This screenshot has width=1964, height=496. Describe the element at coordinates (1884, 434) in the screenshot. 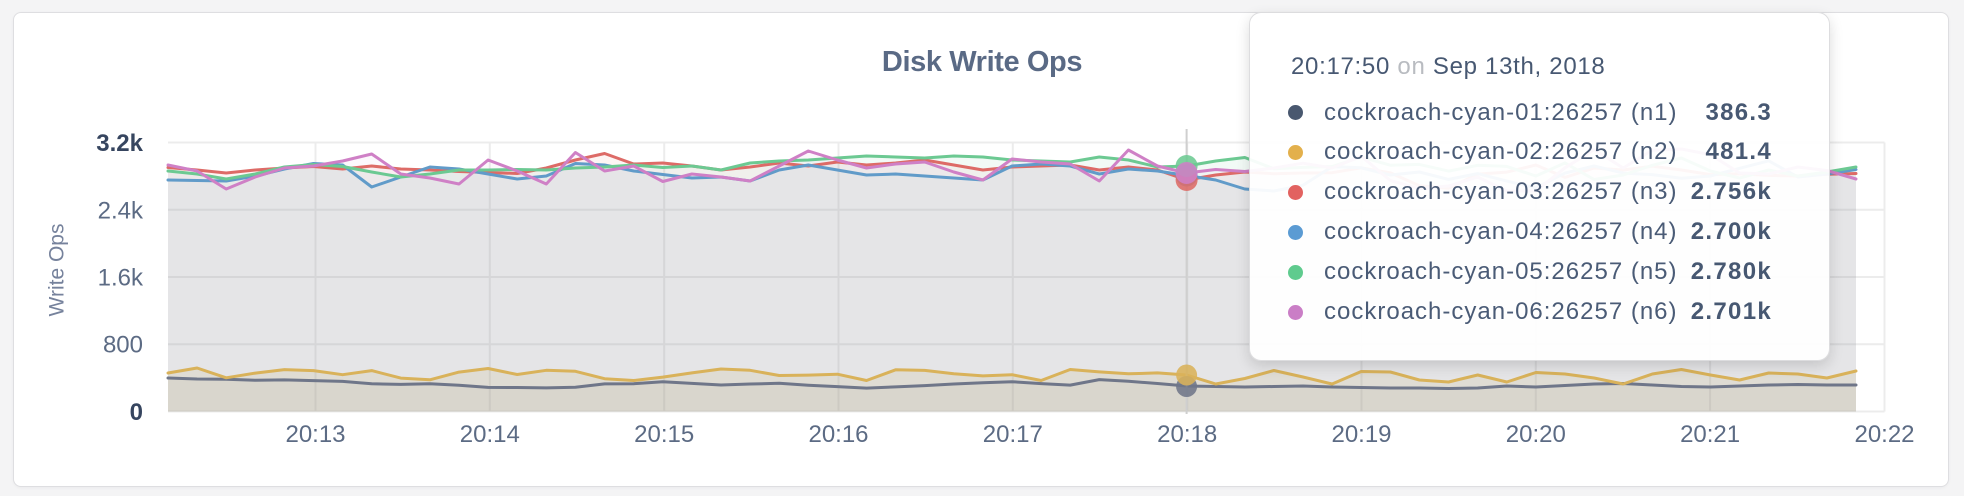

I see `svg-text: 20:22` at that location.